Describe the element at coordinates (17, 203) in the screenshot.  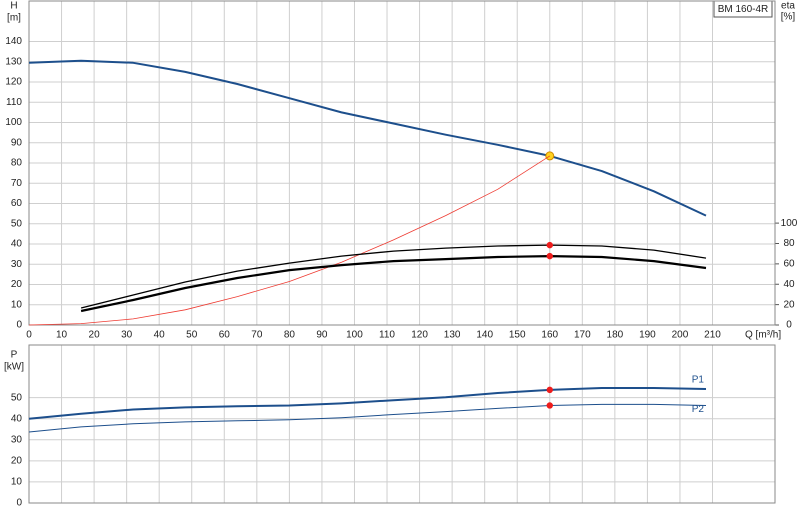
I see `y-tick-label: 60` at that location.